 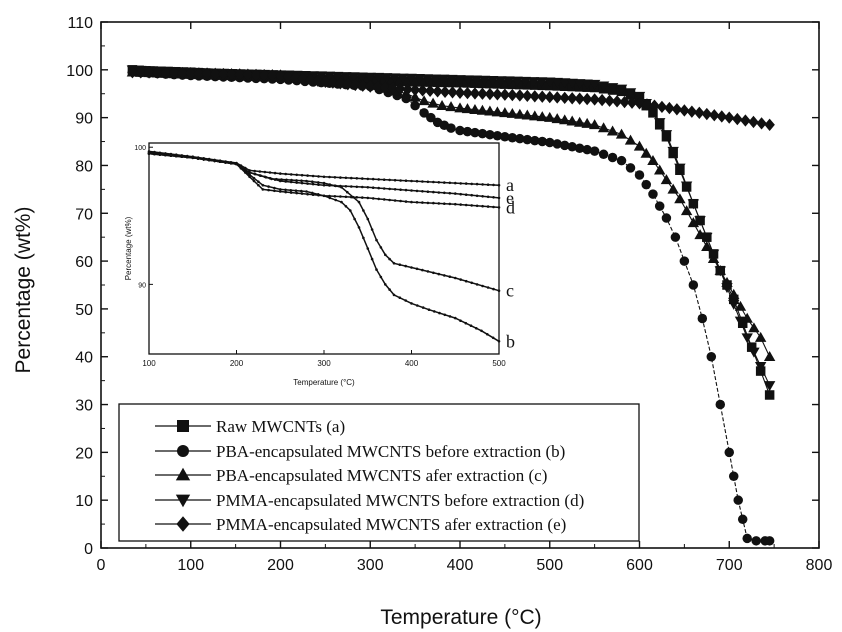 What do you see at coordinates (84, 166) in the screenshot?
I see `y-tick-label: 80` at bounding box center [84, 166].